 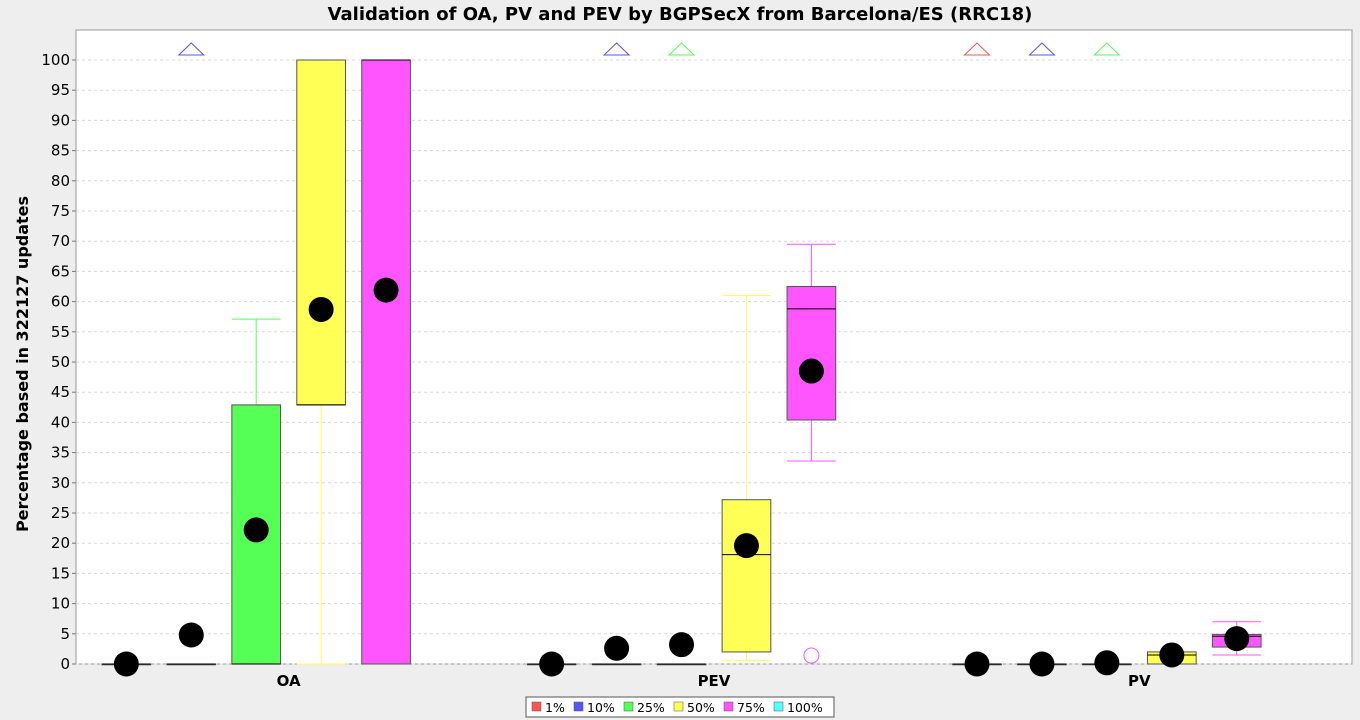 I want to click on outlier-marker, so click(x=811, y=655).